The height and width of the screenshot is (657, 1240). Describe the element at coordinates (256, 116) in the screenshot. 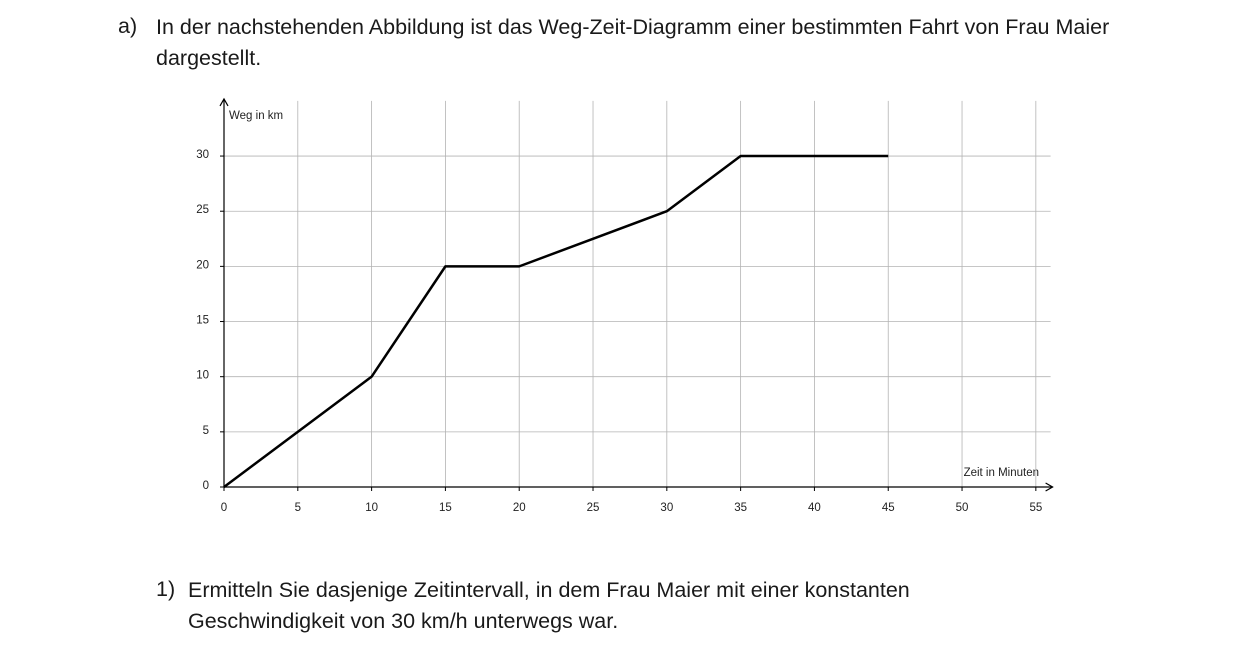

I see `y-axis-label: Weg in km` at that location.